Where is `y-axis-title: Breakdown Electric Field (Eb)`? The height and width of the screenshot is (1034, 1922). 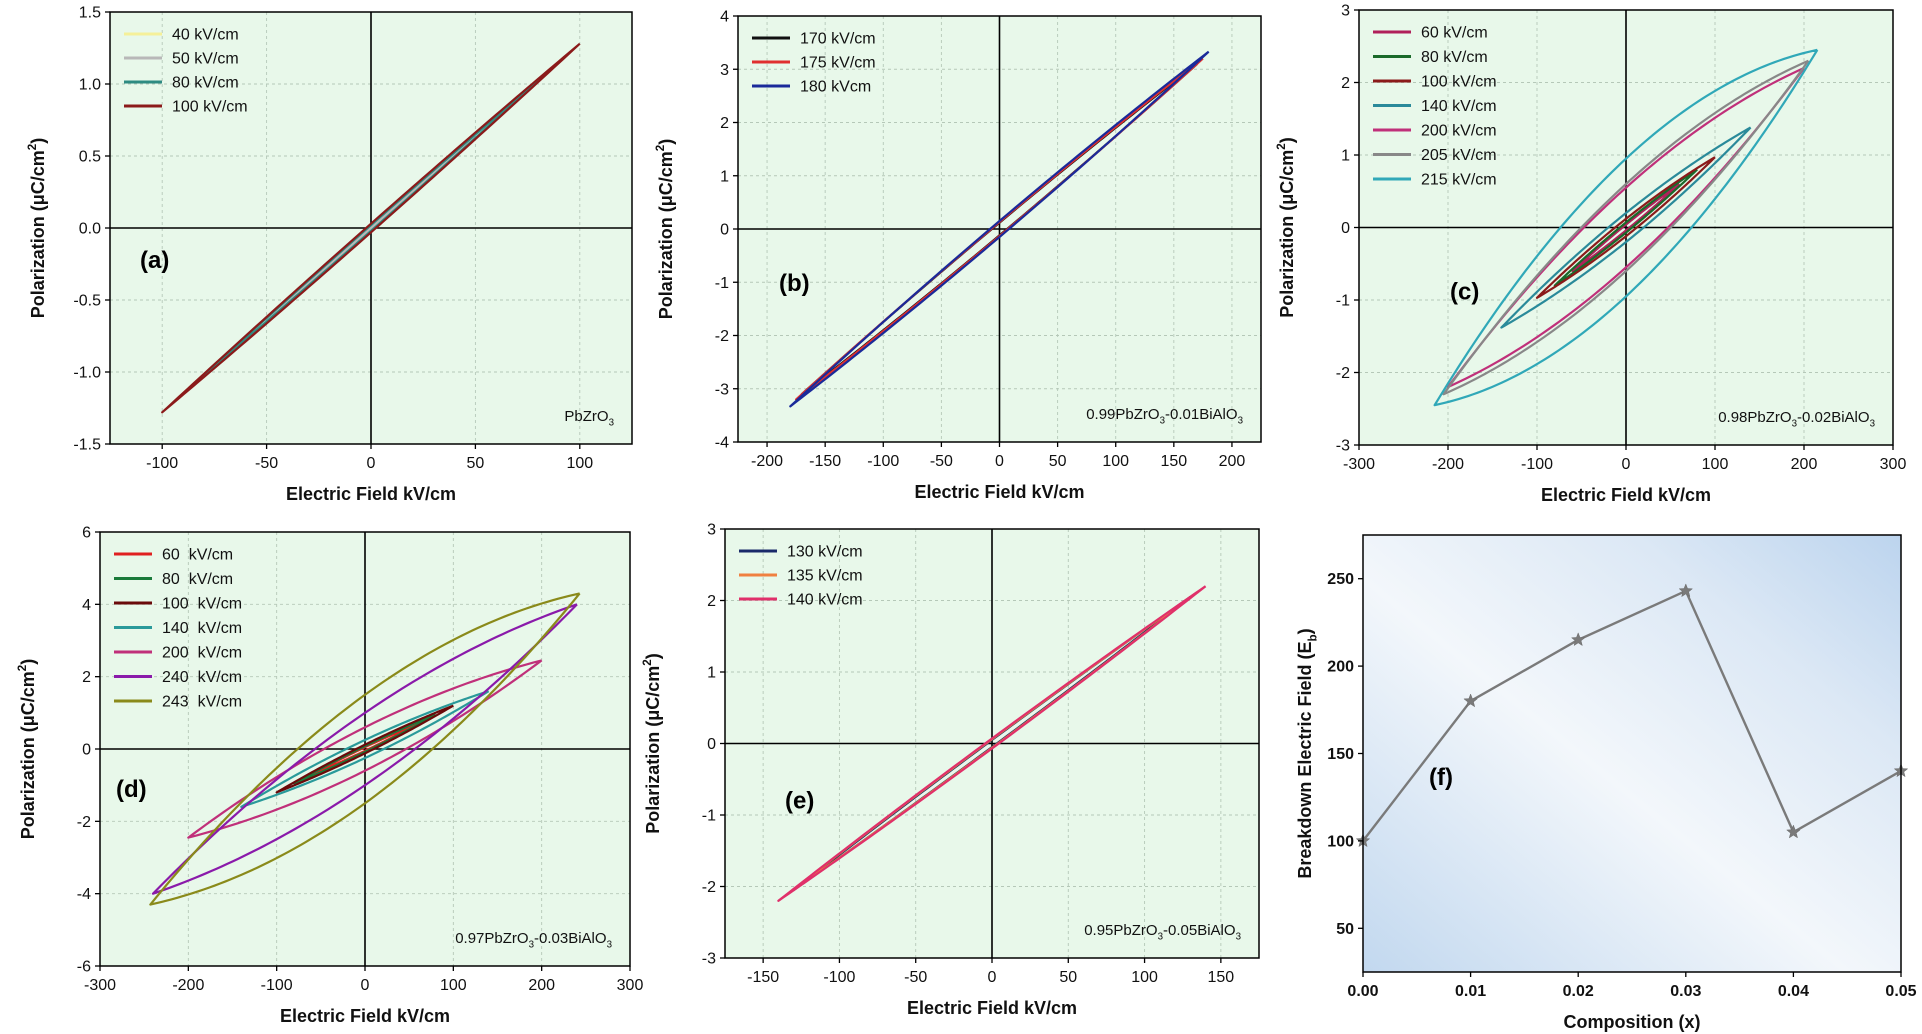
y-axis-title: Breakdown Electric Field (Eb) is located at coordinates (1307, 753).